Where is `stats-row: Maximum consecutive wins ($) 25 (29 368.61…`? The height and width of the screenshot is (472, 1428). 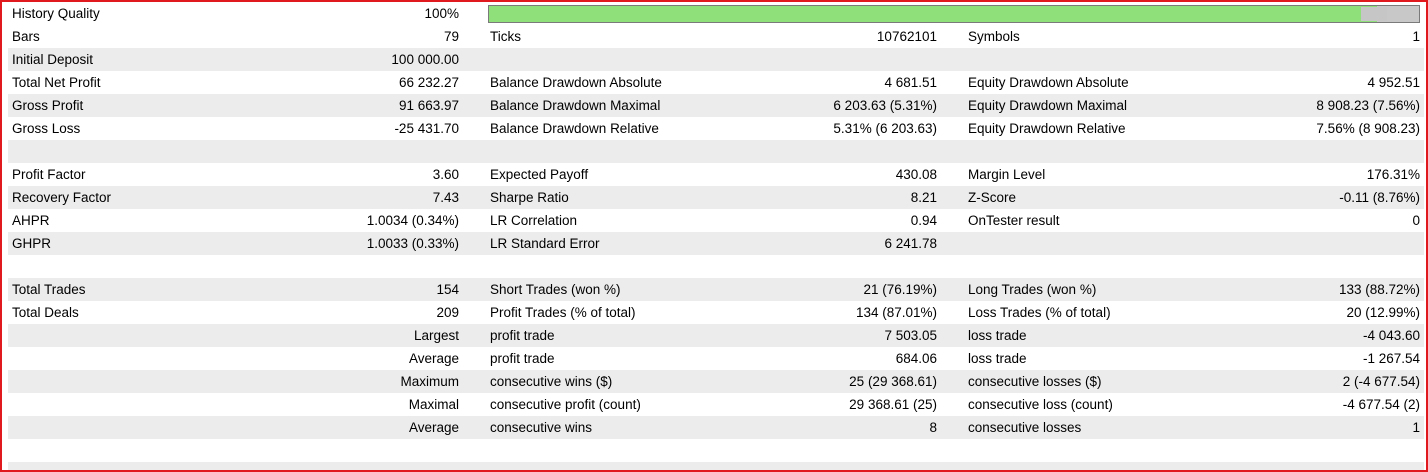 stats-row: Maximum consecutive wins ($) 25 (29 368.61… is located at coordinates (716, 381).